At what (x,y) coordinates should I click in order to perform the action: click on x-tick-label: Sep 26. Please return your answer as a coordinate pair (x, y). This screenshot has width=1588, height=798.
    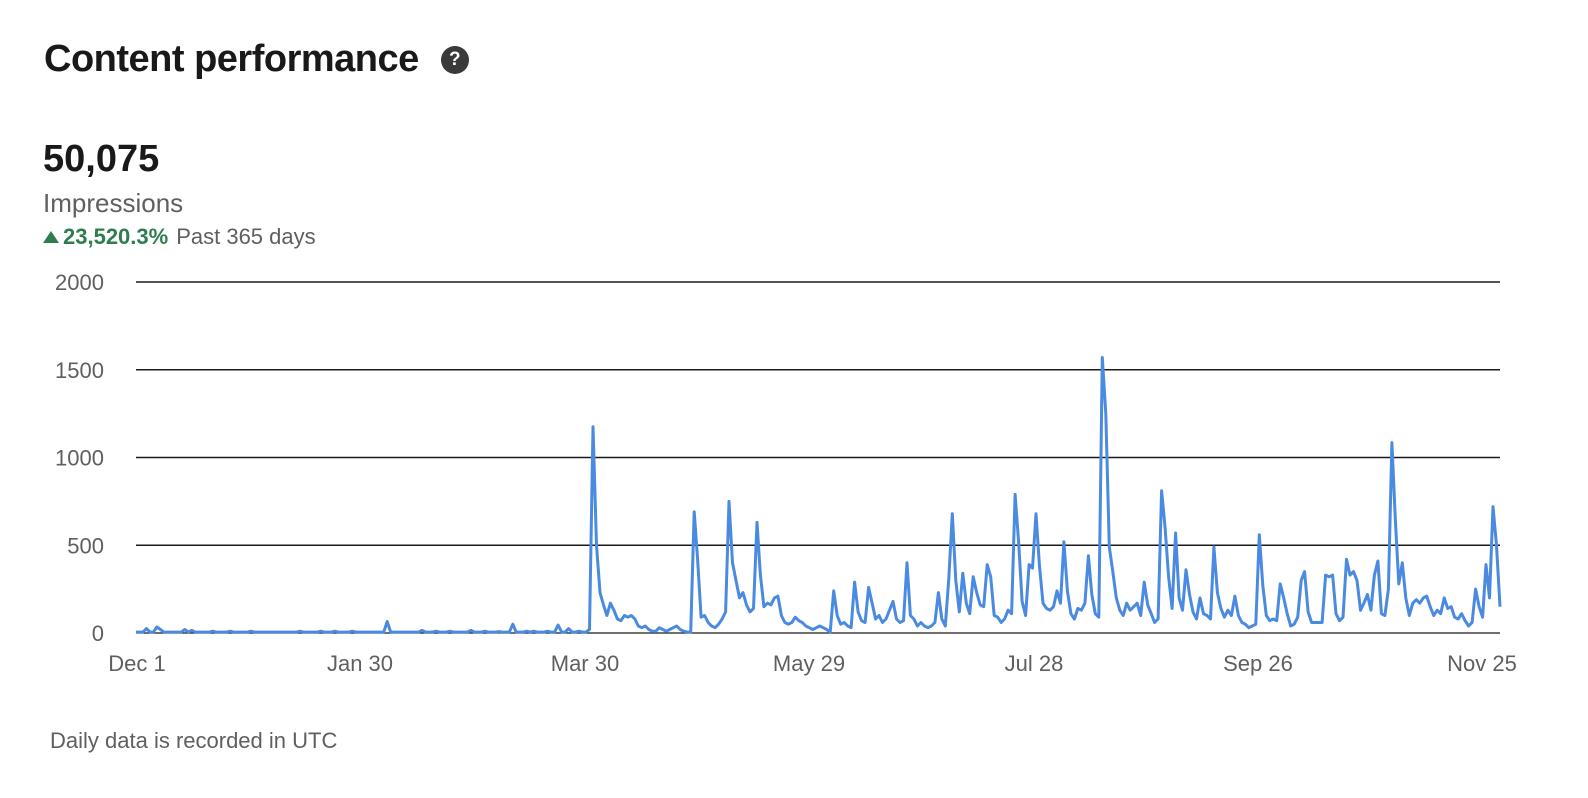
    Looking at the image, I should click on (1258, 663).